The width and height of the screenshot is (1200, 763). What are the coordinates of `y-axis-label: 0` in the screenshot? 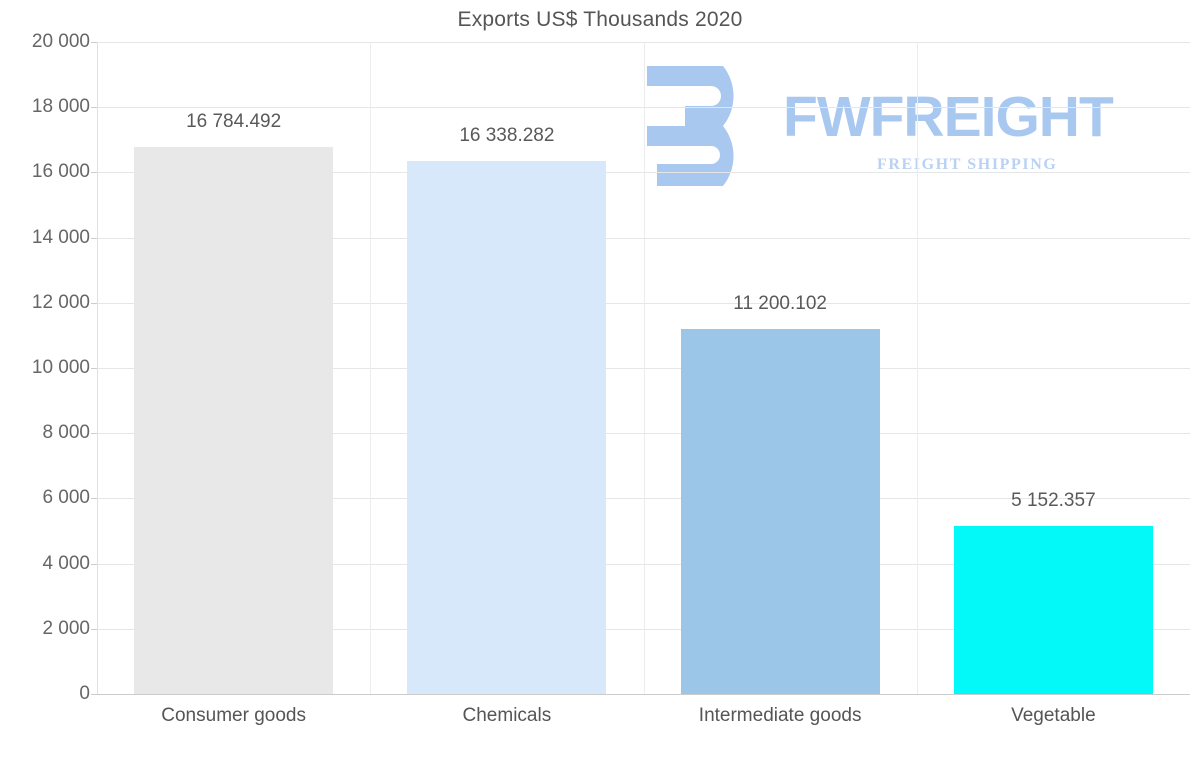 It's located at (84, 693).